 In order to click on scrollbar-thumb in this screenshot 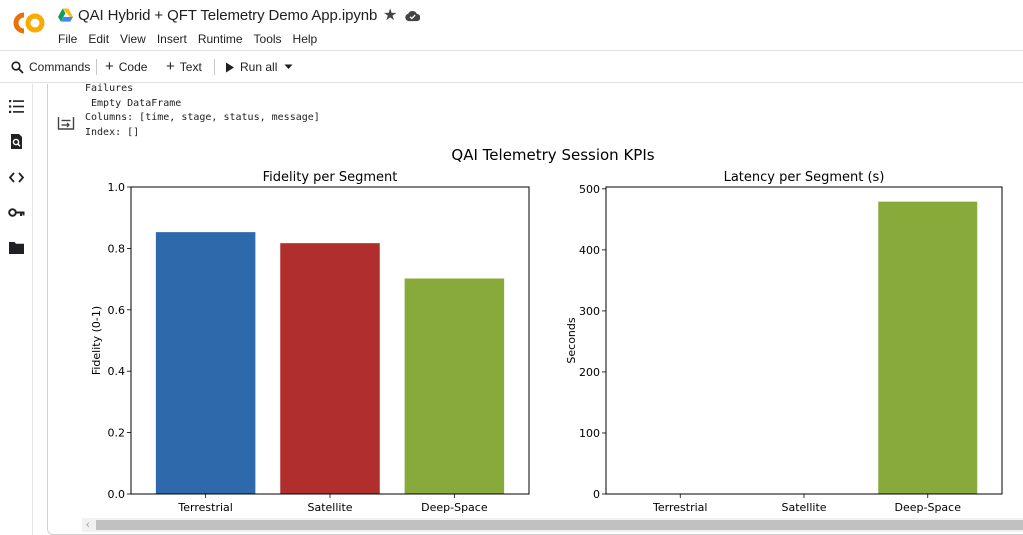, I will do `click(559, 525)`.